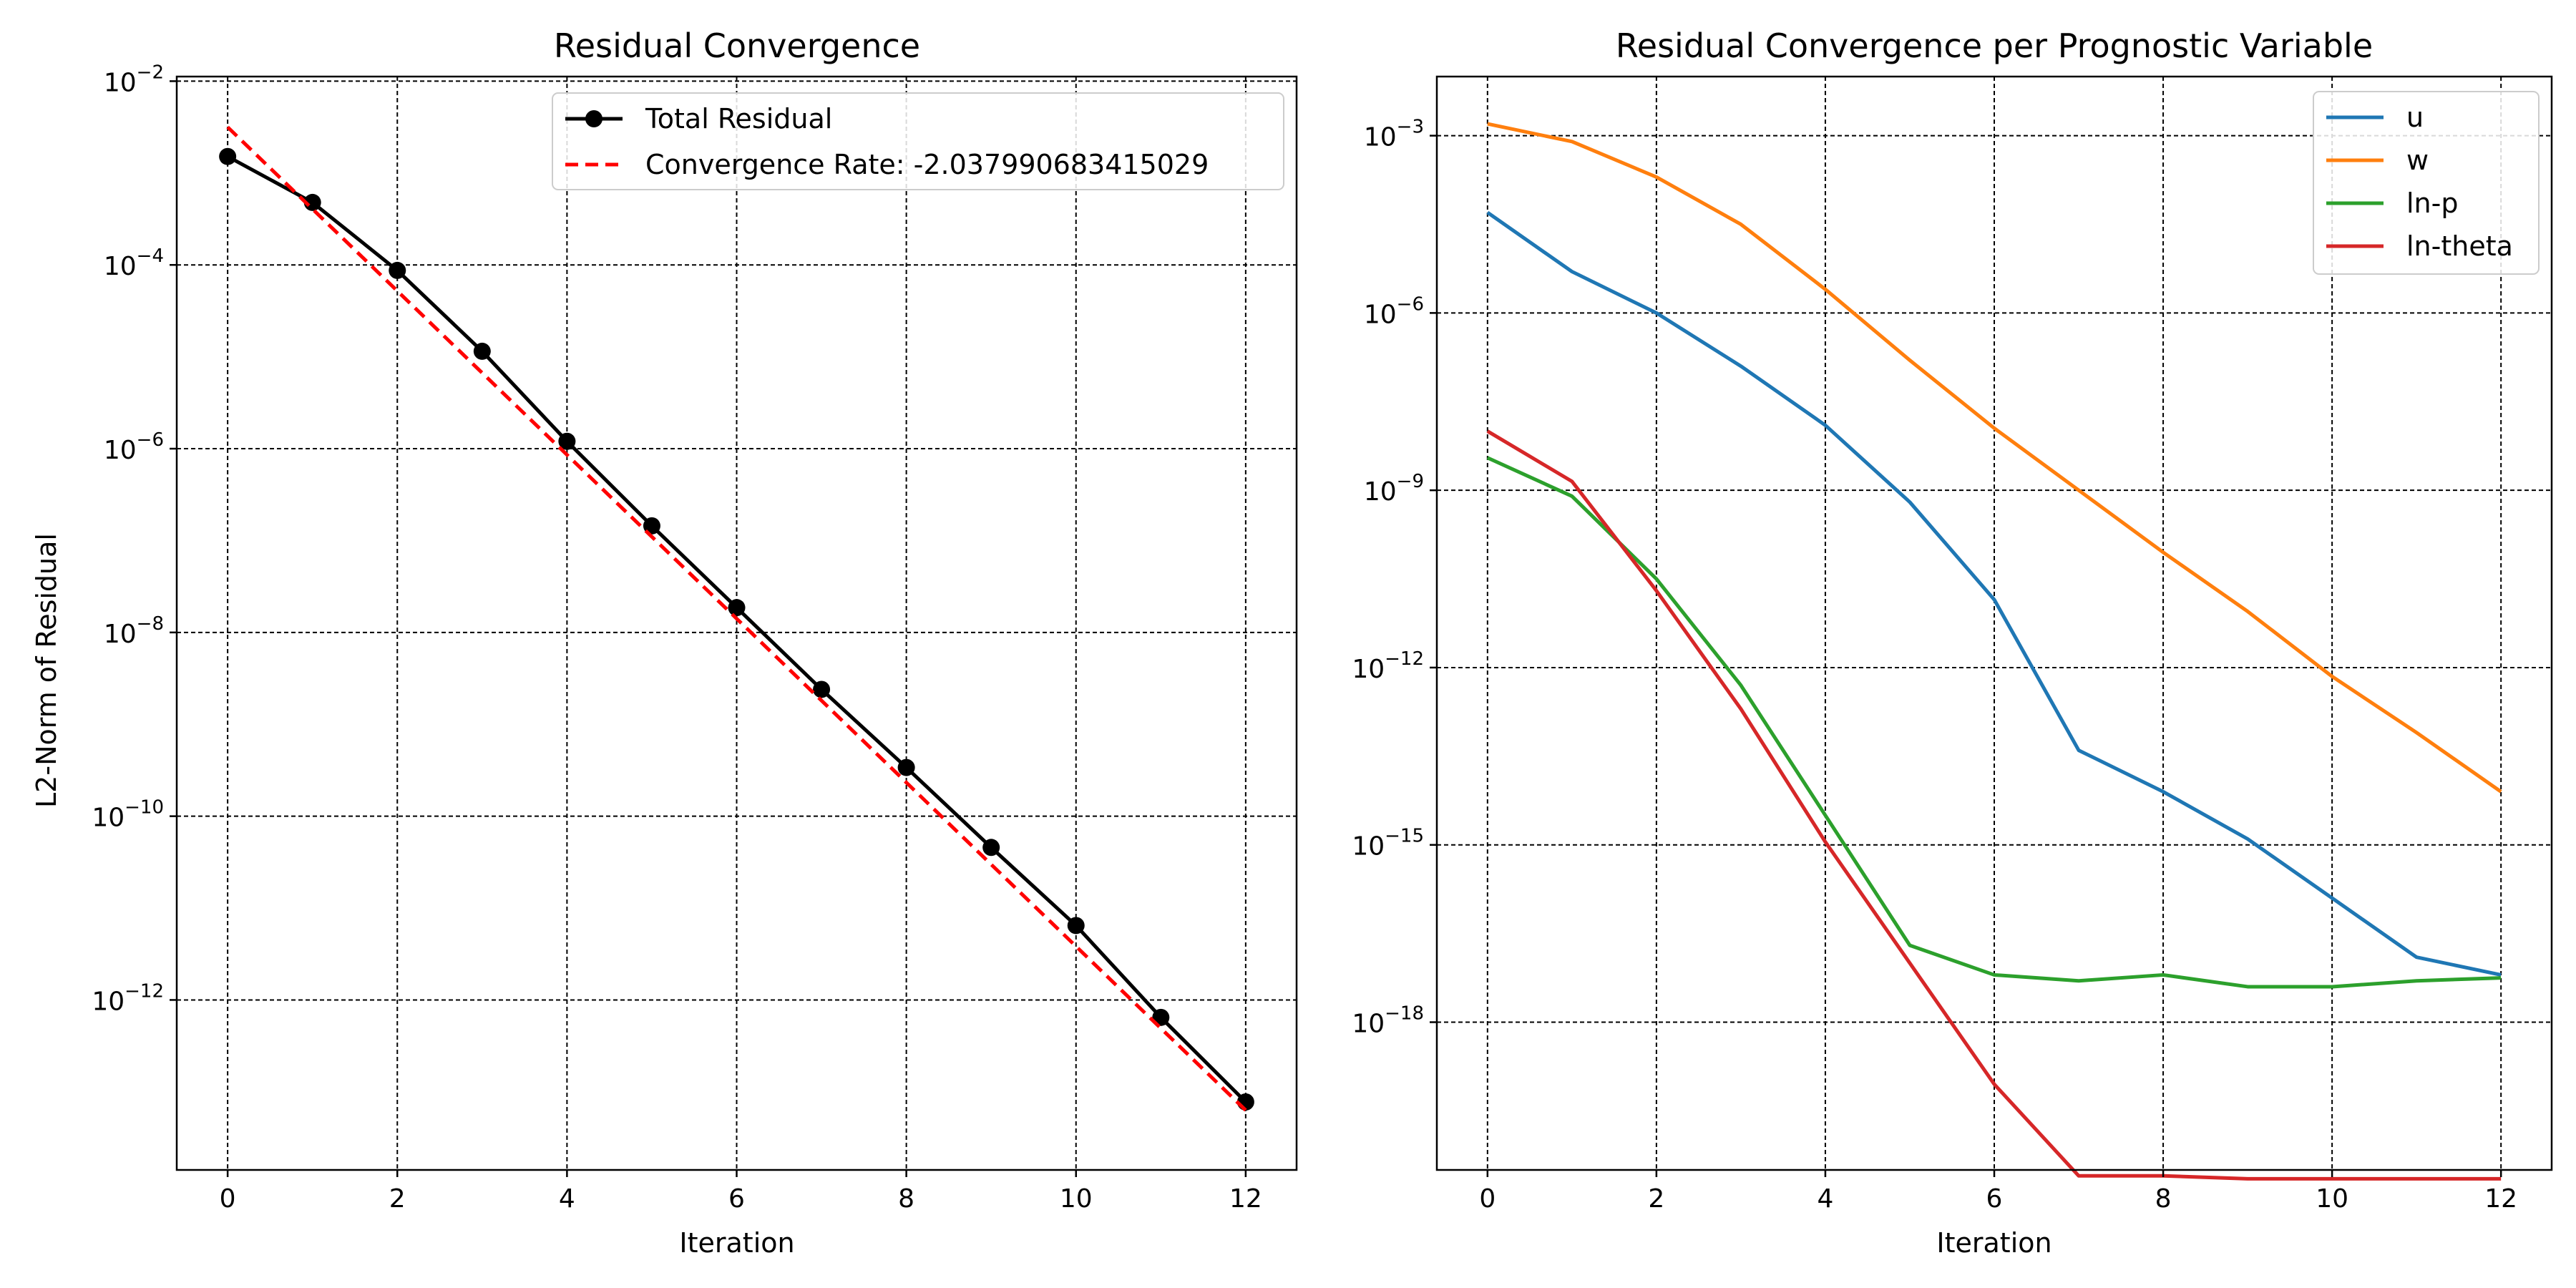 This screenshot has width=2576, height=1288. I want to click on left-x-tick-label: 8, so click(906, 1199).